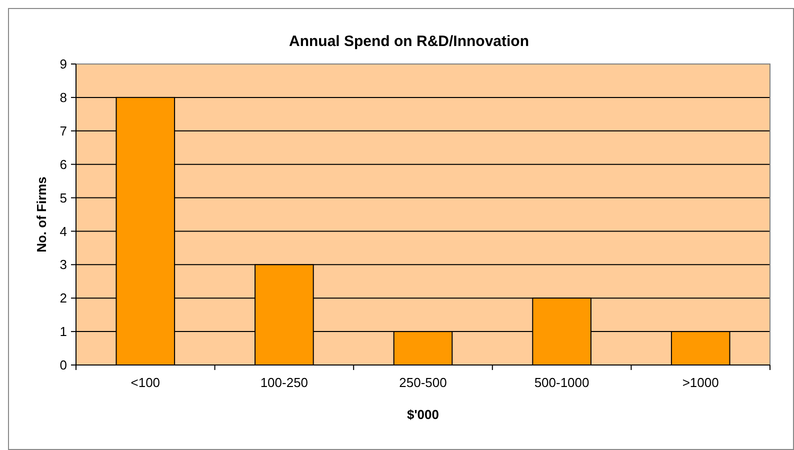 This screenshot has height=450, width=794. What do you see at coordinates (562, 382) in the screenshot?
I see `x-tick-label: 500-1000` at bounding box center [562, 382].